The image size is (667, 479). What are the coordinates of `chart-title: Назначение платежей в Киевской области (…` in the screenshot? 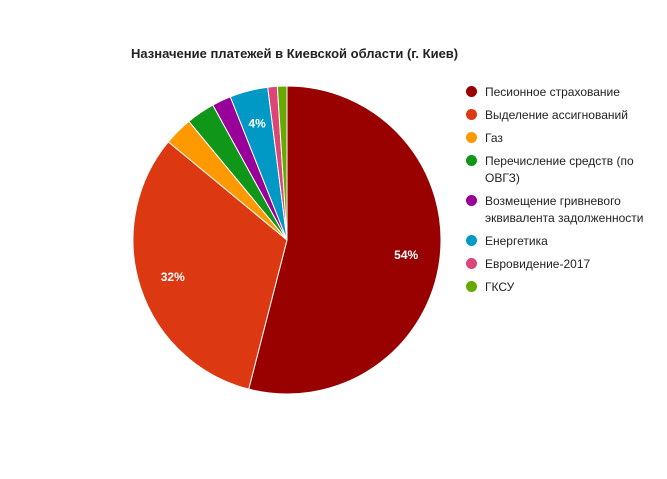 It's located at (295, 53).